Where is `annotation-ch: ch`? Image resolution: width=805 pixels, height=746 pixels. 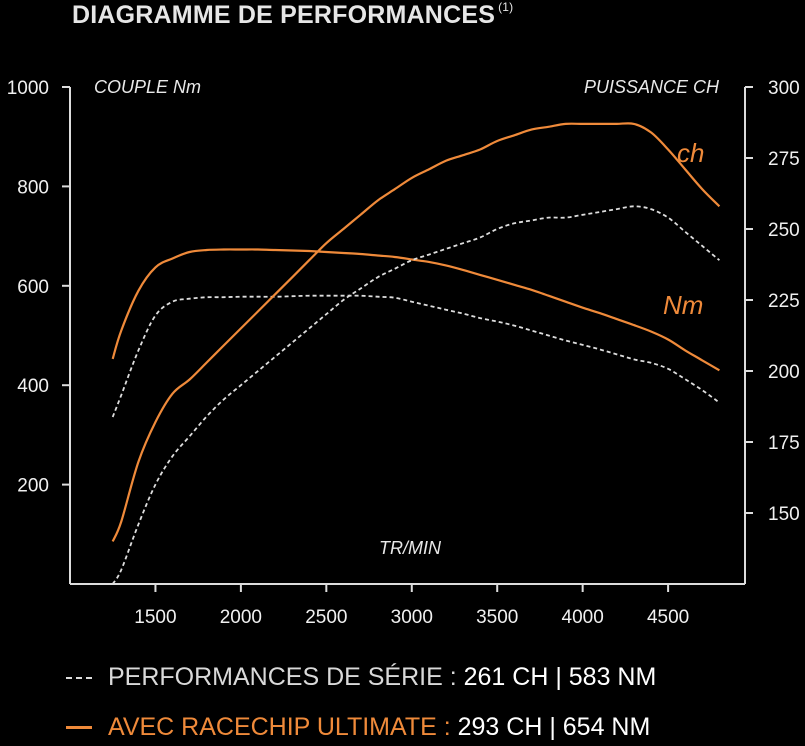
annotation-ch: ch is located at coordinates (690, 153).